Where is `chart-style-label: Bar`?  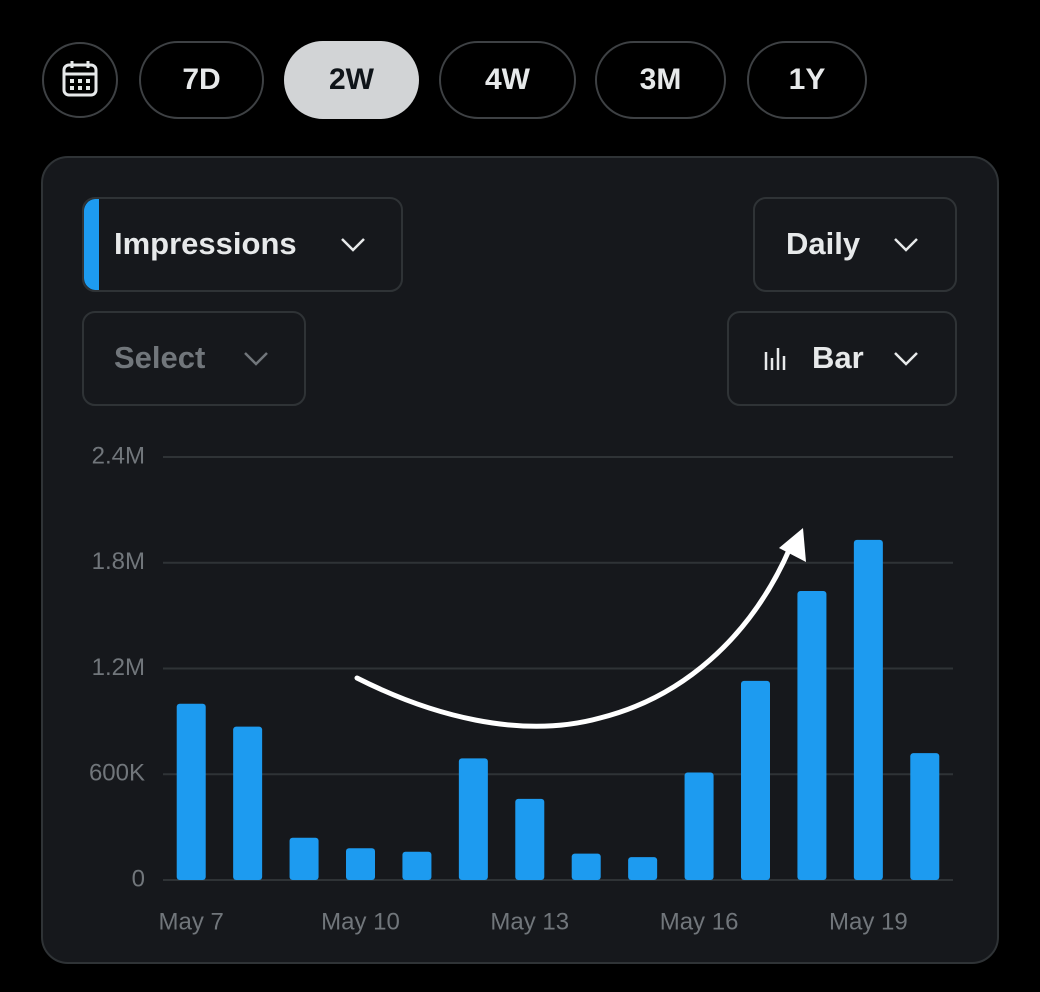
chart-style-label: Bar is located at coordinates (838, 357).